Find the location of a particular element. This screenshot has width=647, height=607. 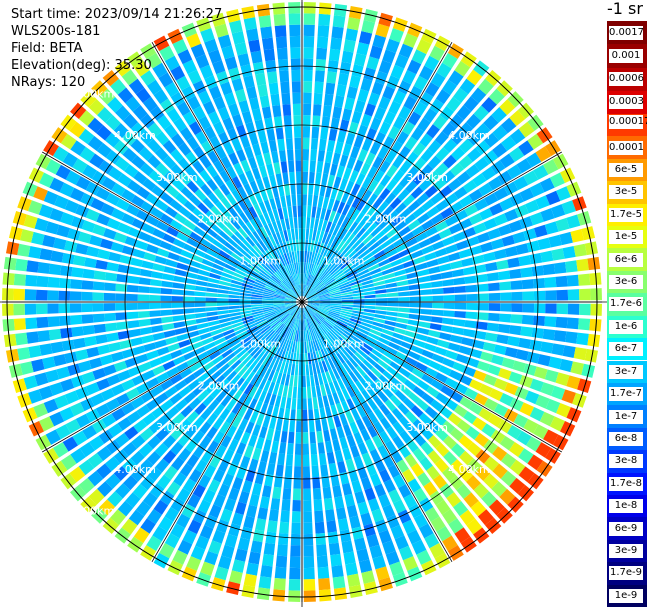

legend-swatch: 0.0001 is located at coordinates (627, 147).